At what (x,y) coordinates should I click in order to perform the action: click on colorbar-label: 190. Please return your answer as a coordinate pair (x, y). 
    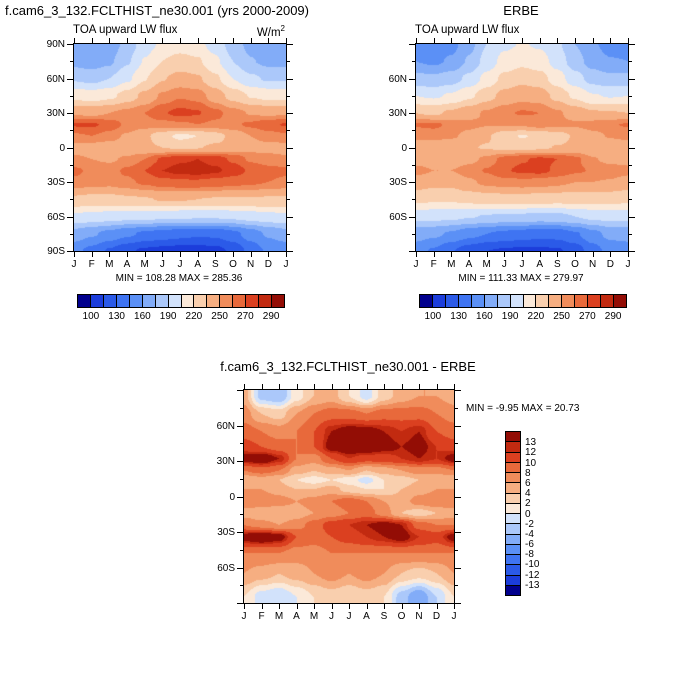
    Looking at the image, I should click on (168, 316).